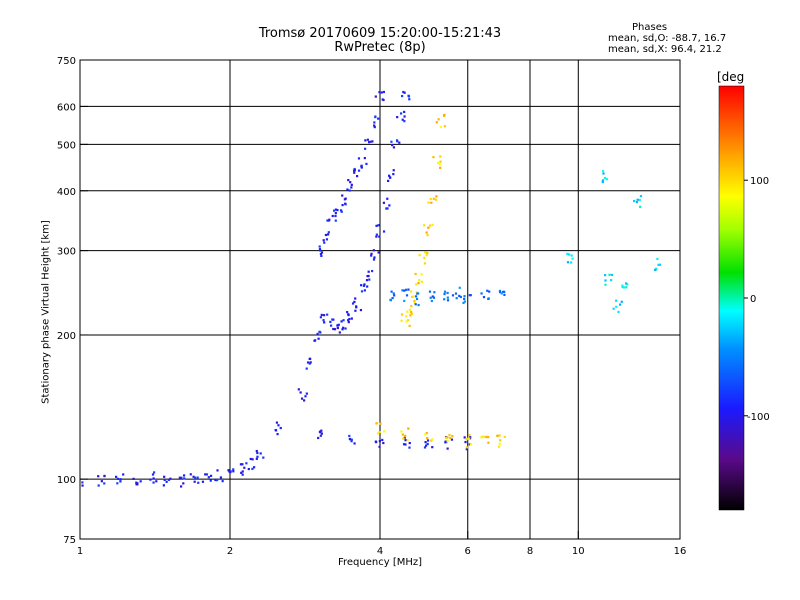 This screenshot has height=600, width=800. Describe the element at coordinates (650, 27) in the screenshot. I see `phases-heading: Phases` at that location.